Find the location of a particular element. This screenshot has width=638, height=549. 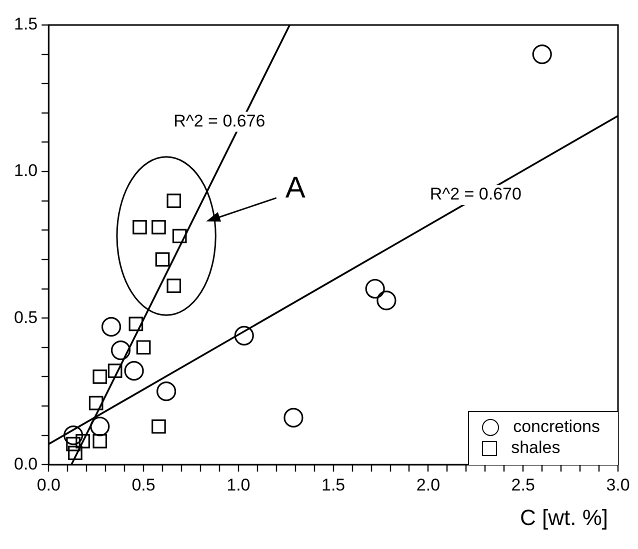

x-tick-label: 3.0 is located at coordinates (618, 484).